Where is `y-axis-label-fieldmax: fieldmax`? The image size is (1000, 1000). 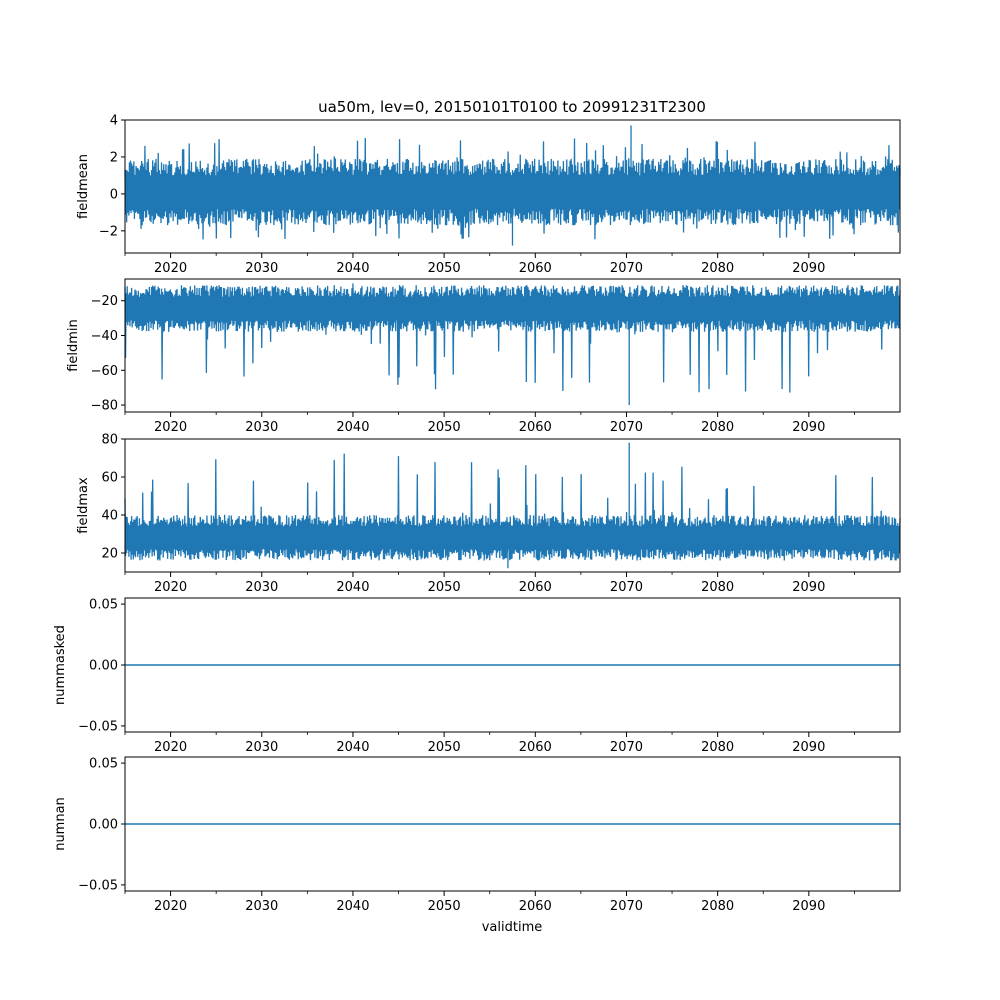
y-axis-label-fieldmax: fieldmax is located at coordinates (83, 505).